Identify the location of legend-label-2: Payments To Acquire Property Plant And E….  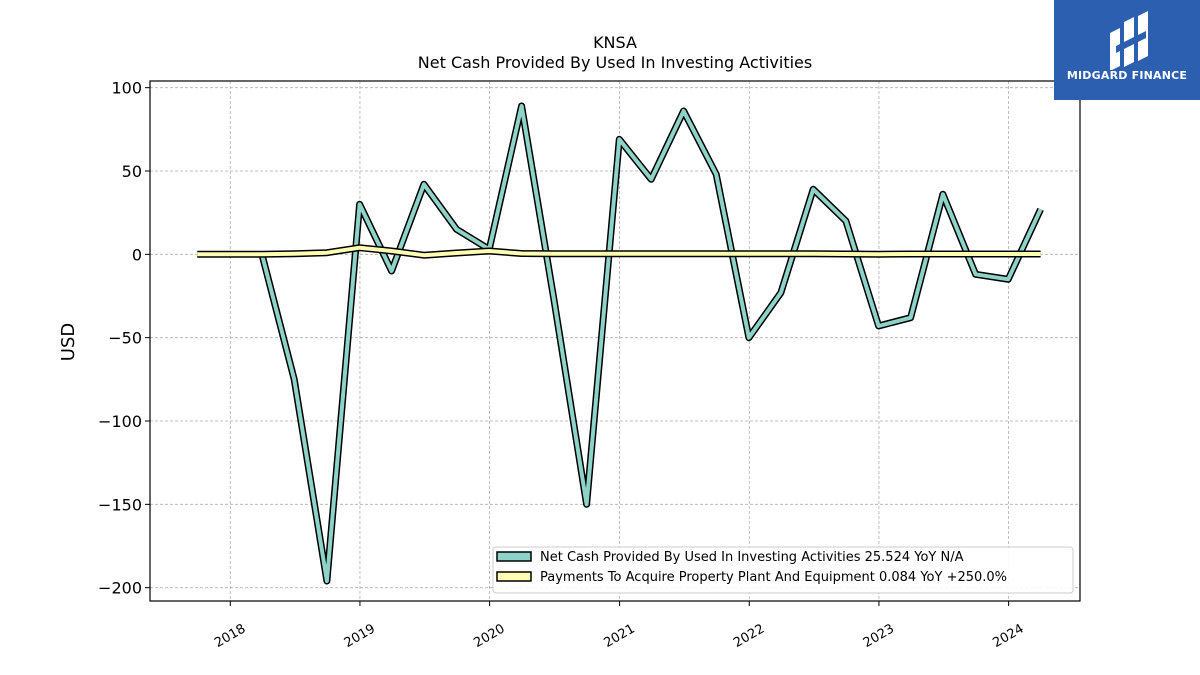
(773, 577).